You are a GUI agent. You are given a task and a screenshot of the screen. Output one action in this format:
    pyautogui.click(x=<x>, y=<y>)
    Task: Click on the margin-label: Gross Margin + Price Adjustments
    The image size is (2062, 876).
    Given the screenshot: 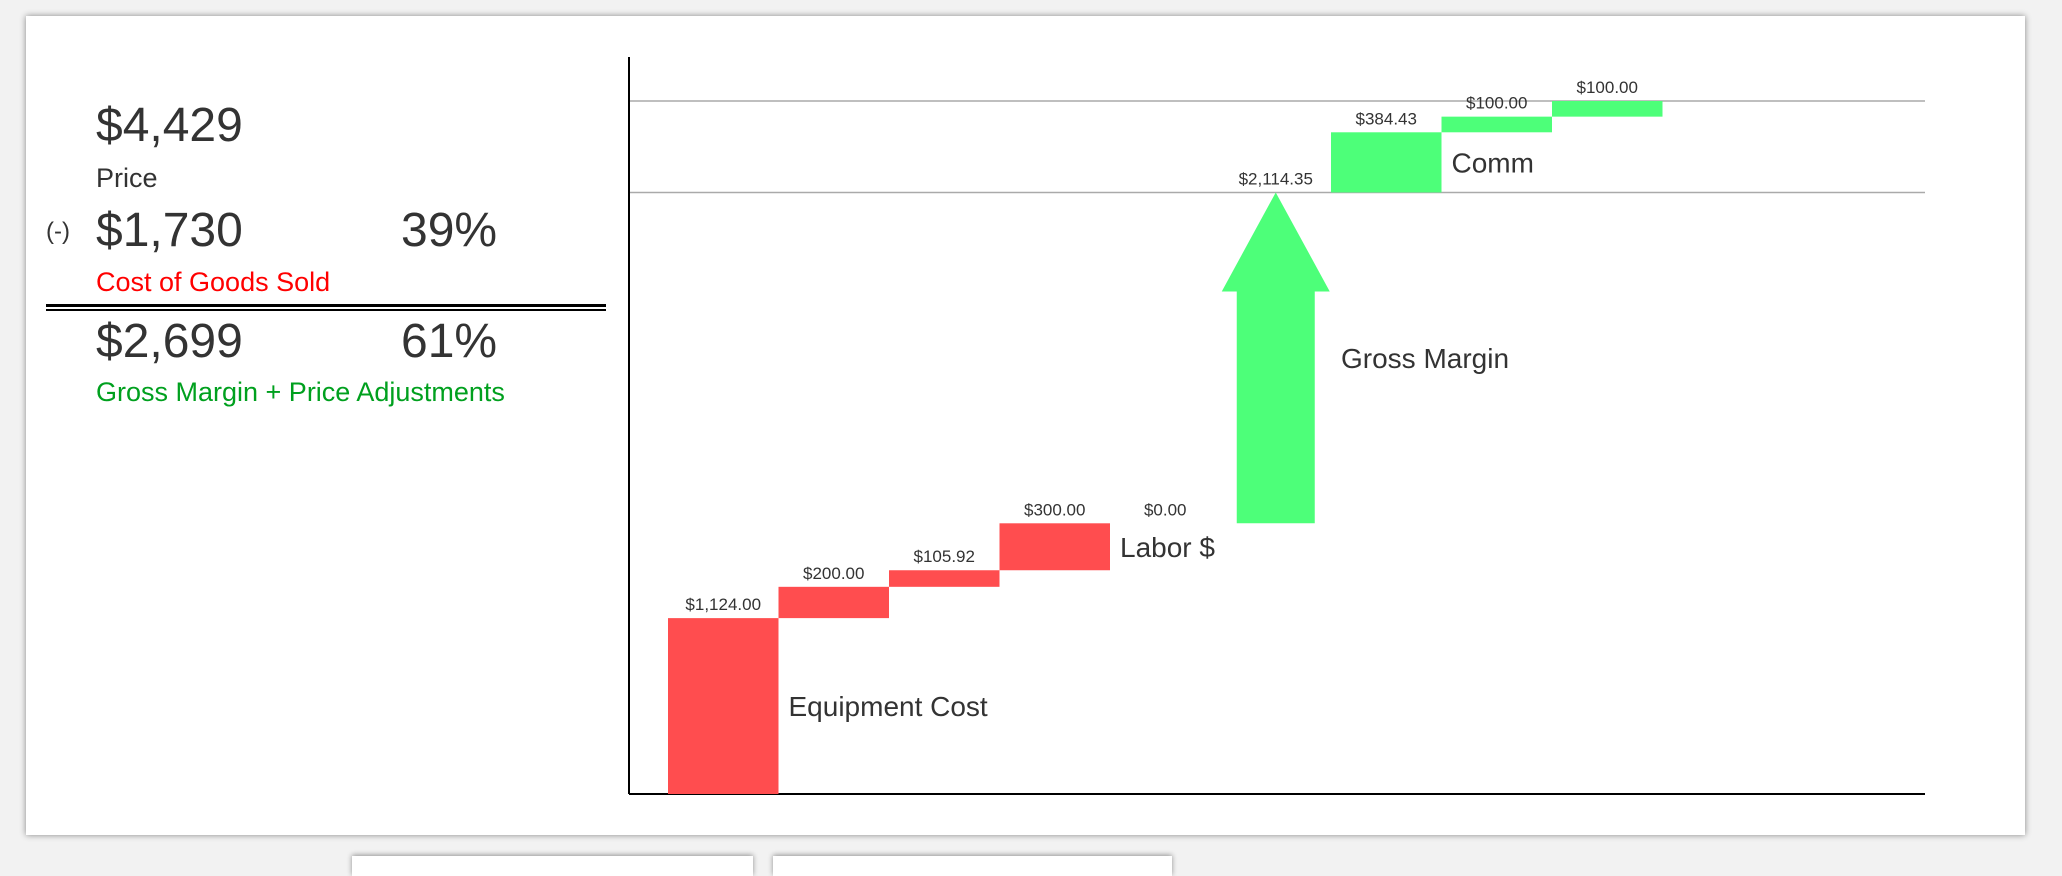 What is the action you would take?
    pyautogui.click(x=300, y=392)
    